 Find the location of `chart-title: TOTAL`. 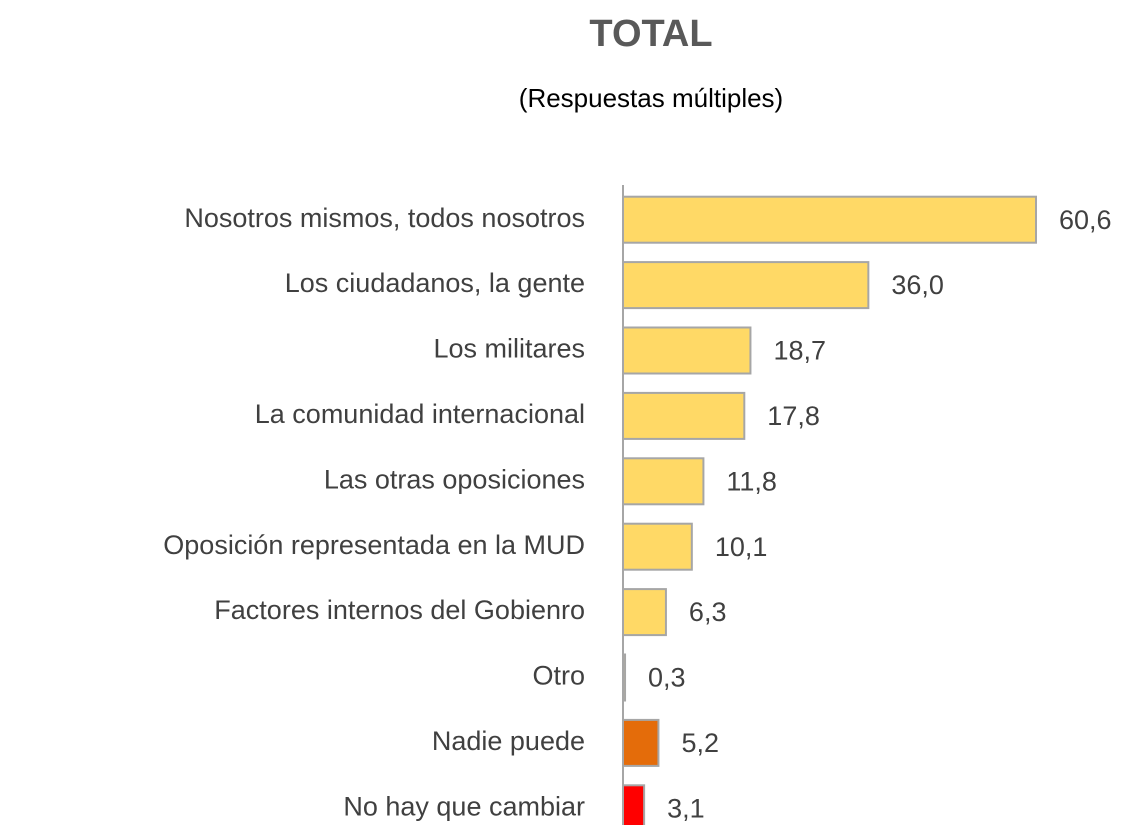

chart-title: TOTAL is located at coordinates (650, 34).